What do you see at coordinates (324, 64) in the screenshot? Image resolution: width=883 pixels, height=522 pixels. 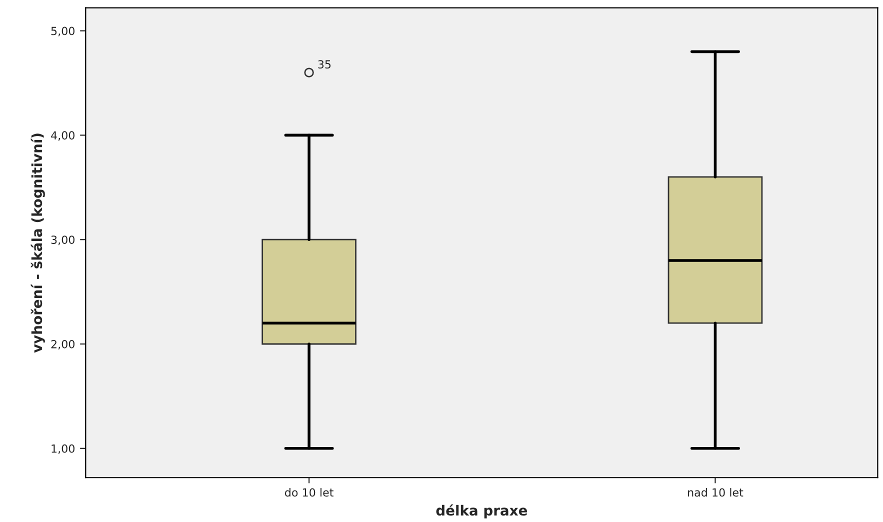 I see `annotation: 35` at bounding box center [324, 64].